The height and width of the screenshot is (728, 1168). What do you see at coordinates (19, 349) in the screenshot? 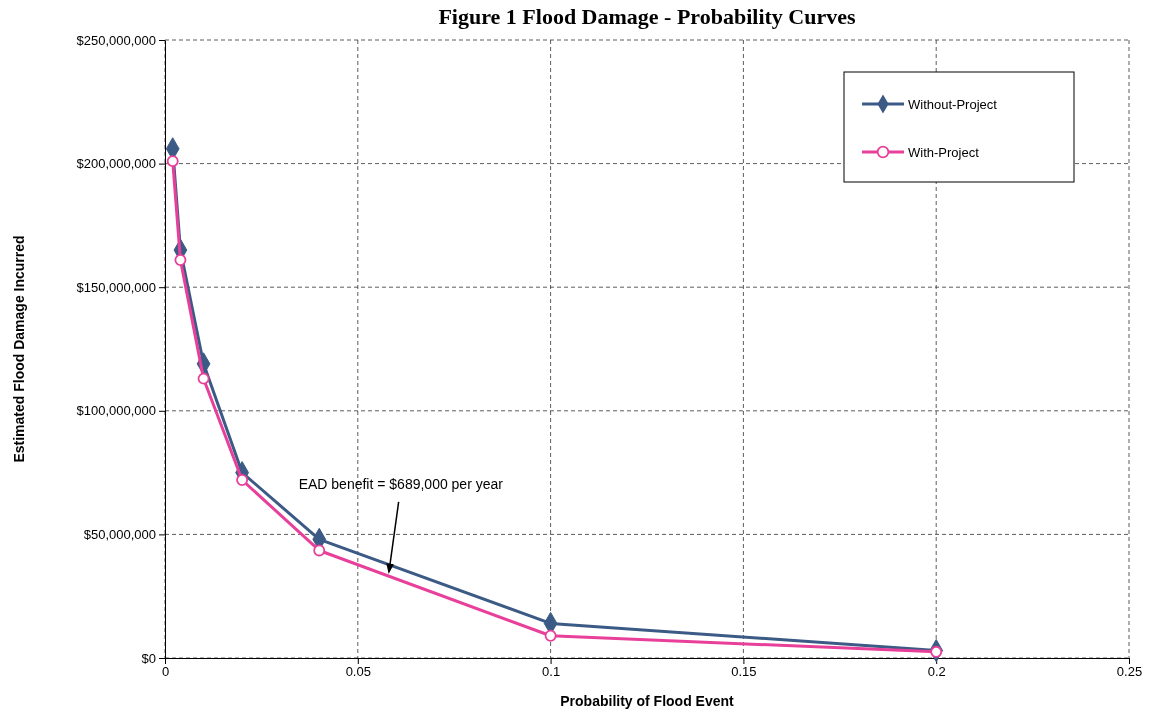
I see `y-axis-title: Estimated Flood Damage Incurred` at bounding box center [19, 349].